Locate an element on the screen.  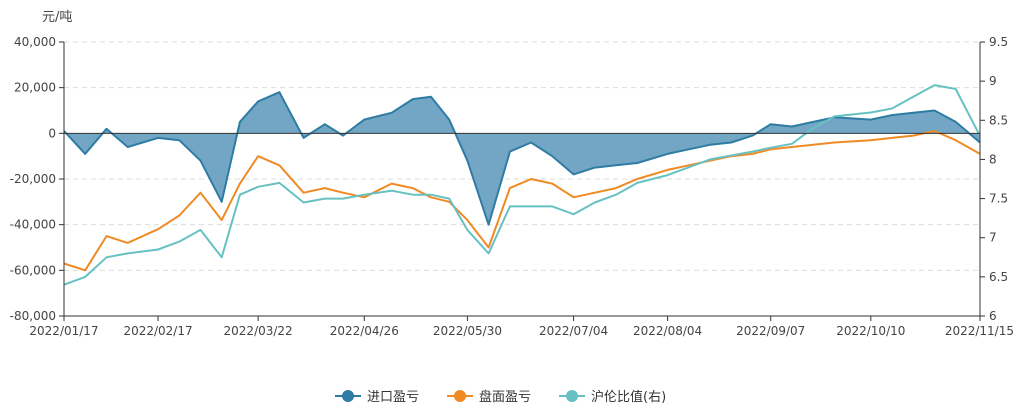
x-tick-label: 2022/07/04 is located at coordinates (573, 331).